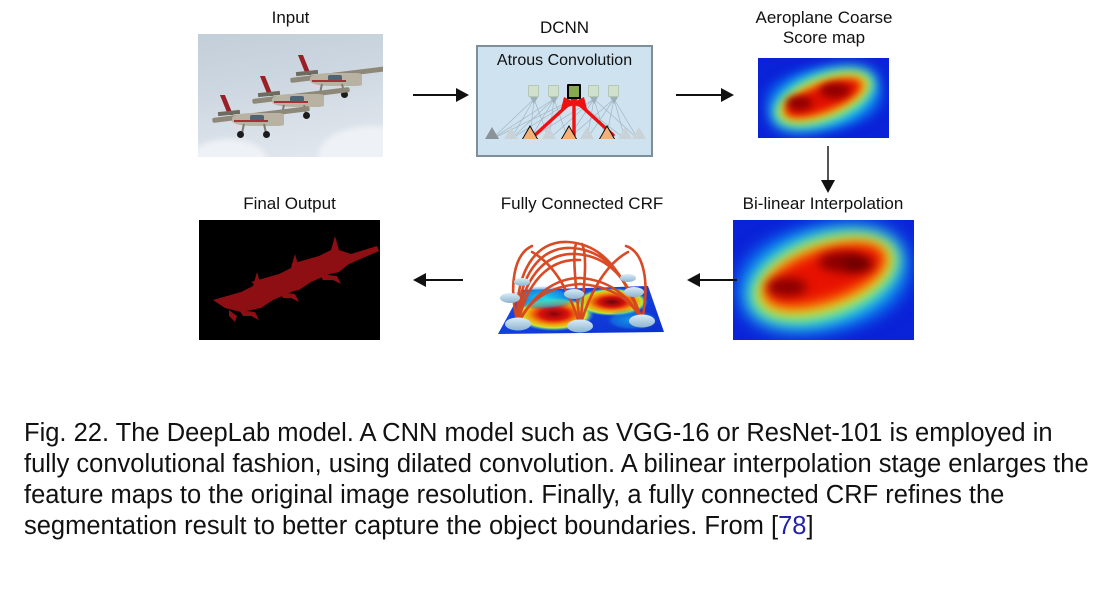 The image size is (1109, 594). What do you see at coordinates (824, 17) in the screenshot?
I see `coarse-score-label-line1: Aeroplane Coarse` at bounding box center [824, 17].